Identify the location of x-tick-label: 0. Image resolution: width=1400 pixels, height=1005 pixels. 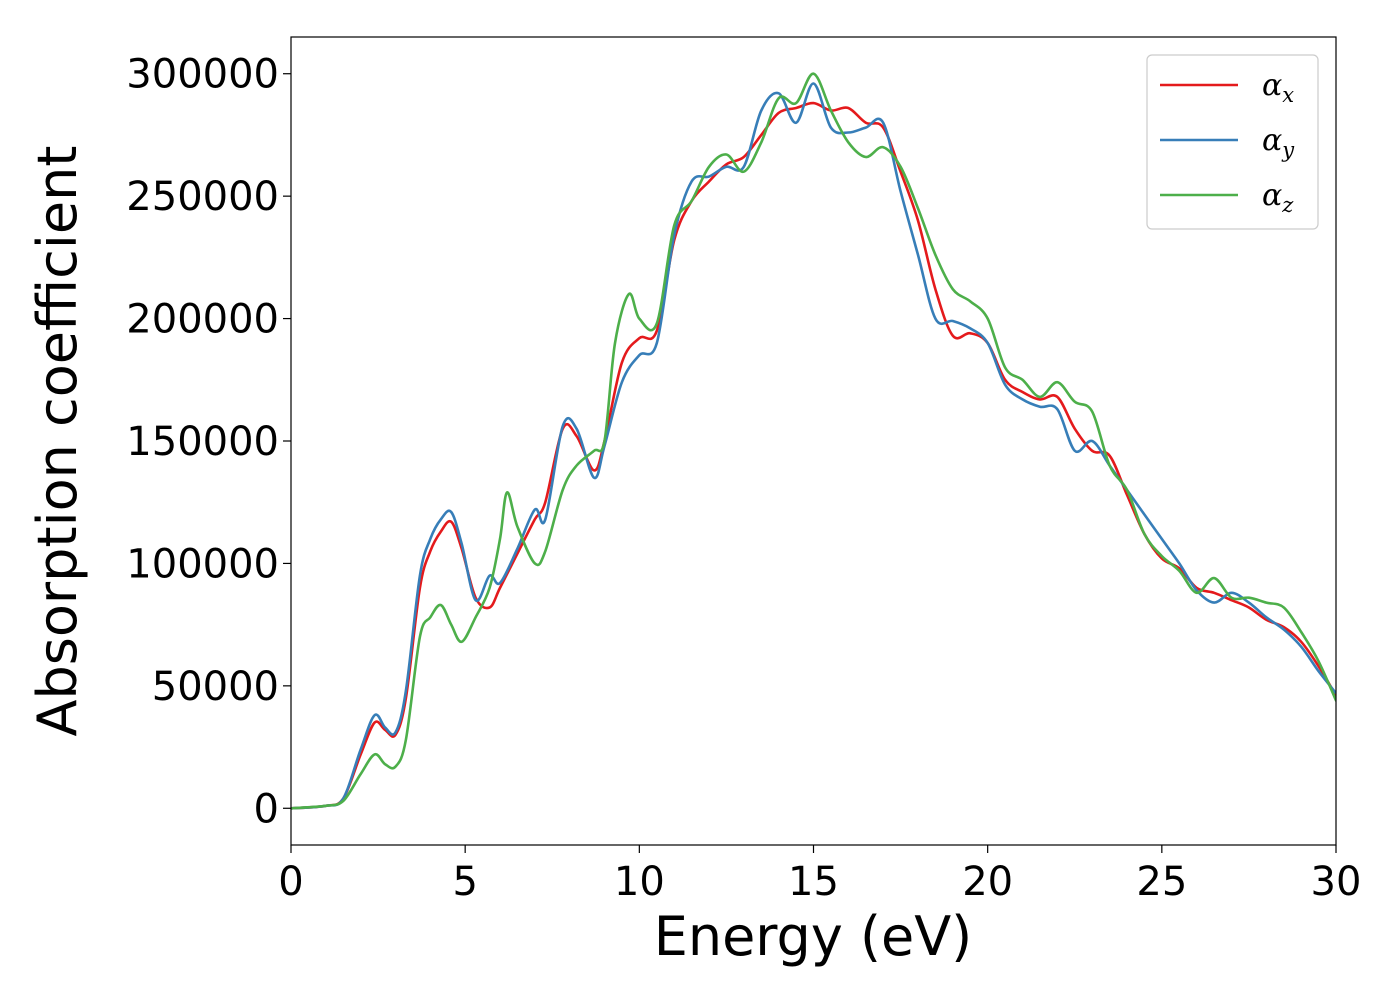
(290, 882).